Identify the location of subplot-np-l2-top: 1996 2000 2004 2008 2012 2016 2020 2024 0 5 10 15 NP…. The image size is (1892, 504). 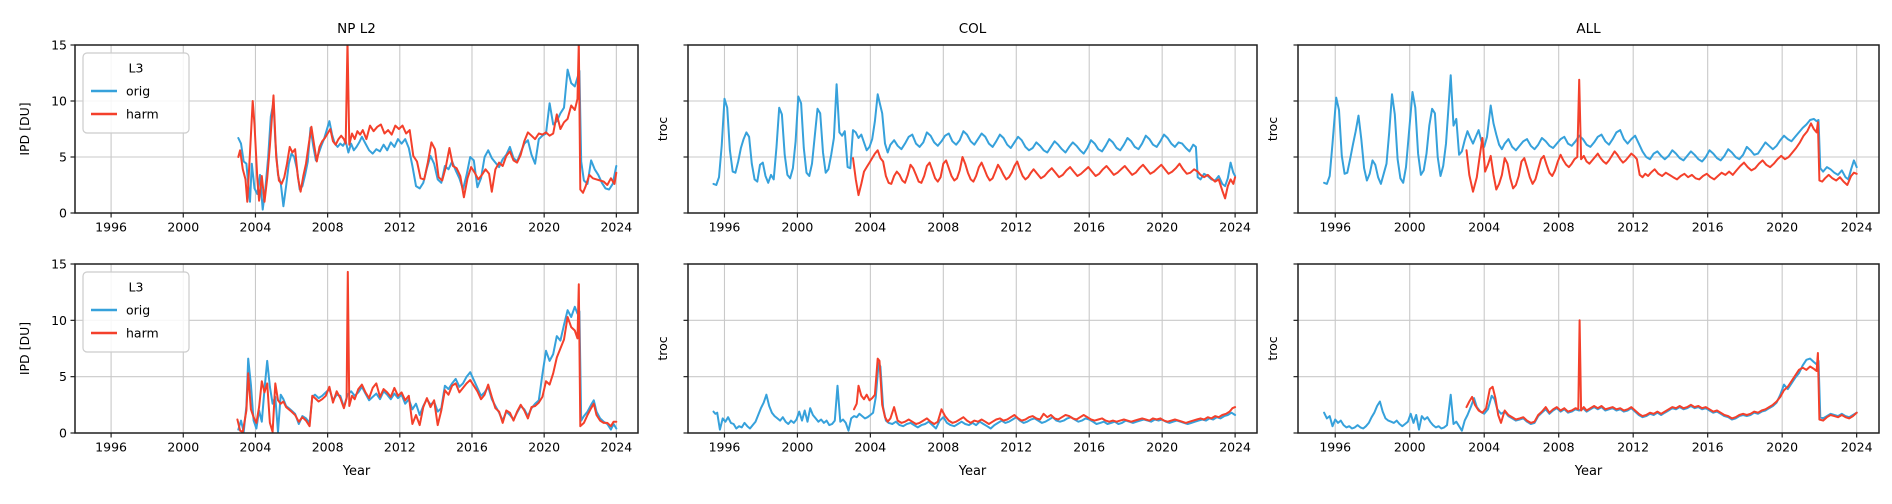
(328, 128).